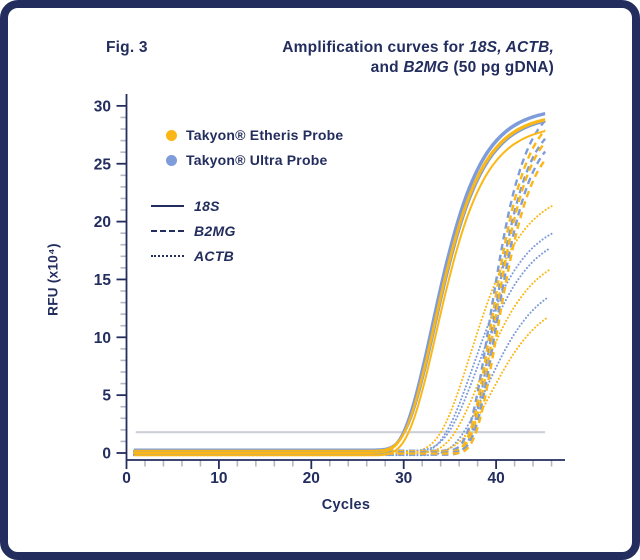 Image resolution: width=640 pixels, height=560 pixels. What do you see at coordinates (167, 230) in the screenshot?
I see `dashed-line-icon` at bounding box center [167, 230].